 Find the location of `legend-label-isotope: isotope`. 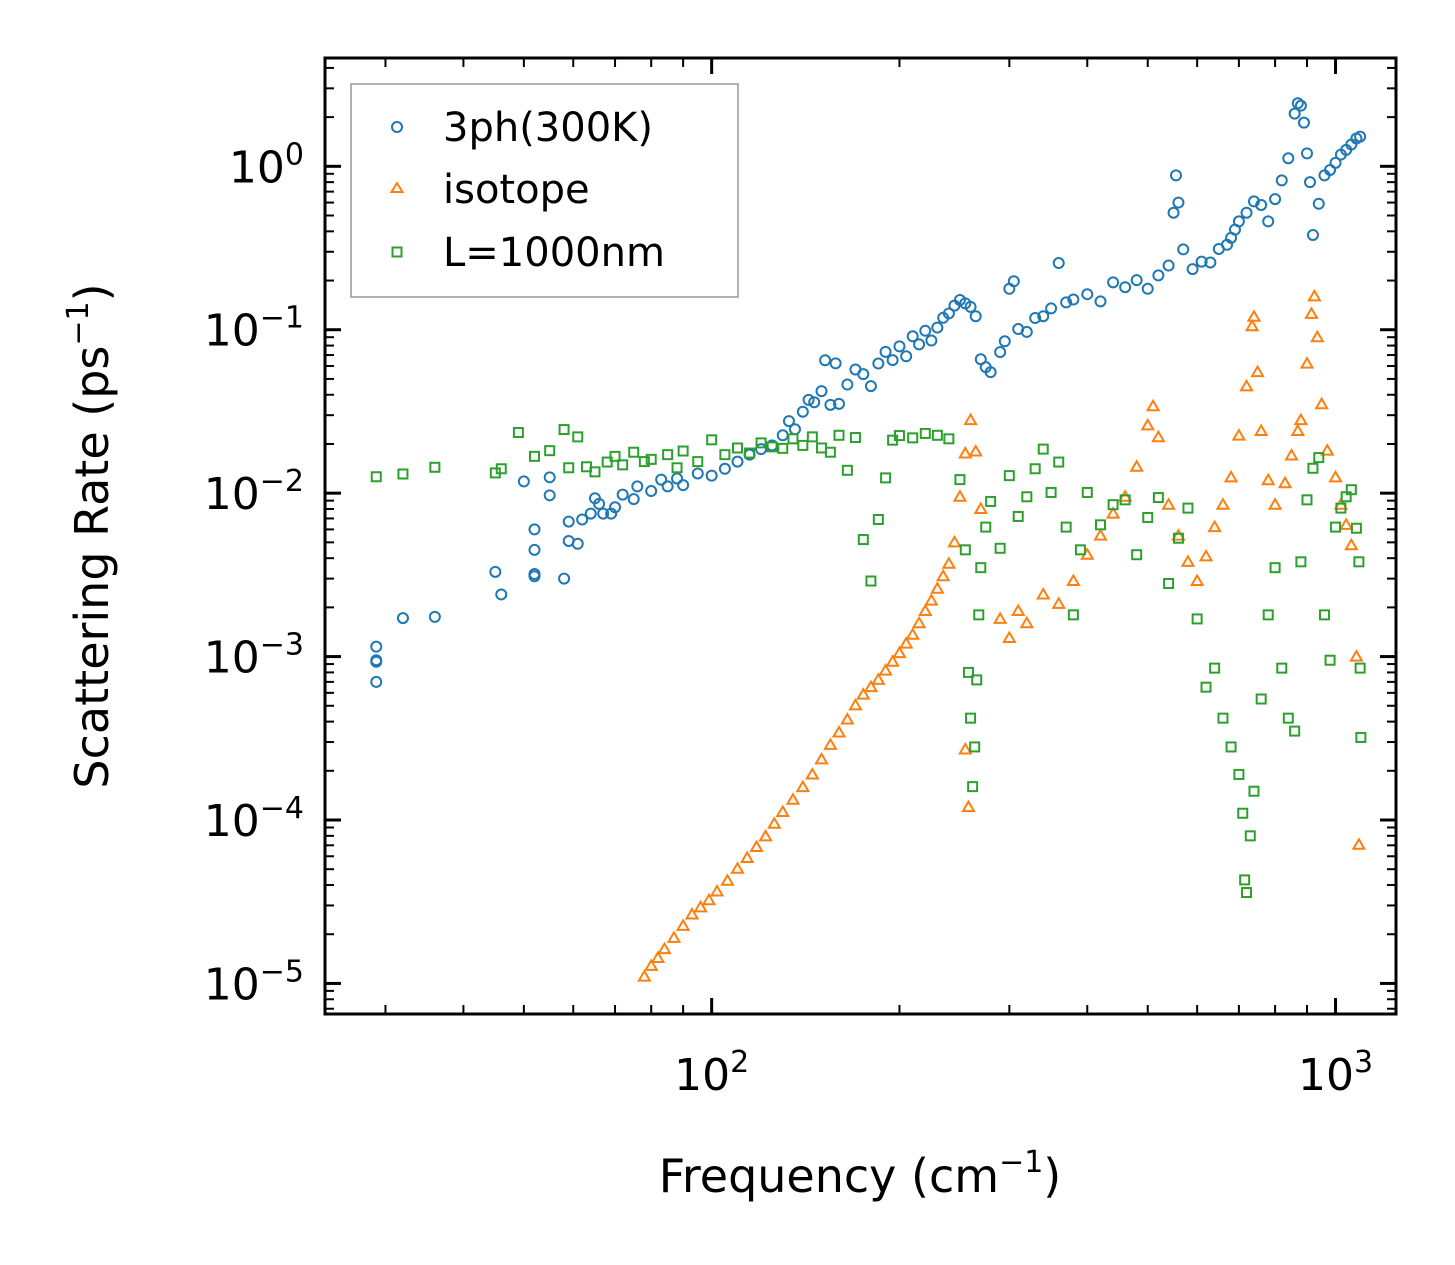

legend-label-isotope: isotope is located at coordinates (516, 190).